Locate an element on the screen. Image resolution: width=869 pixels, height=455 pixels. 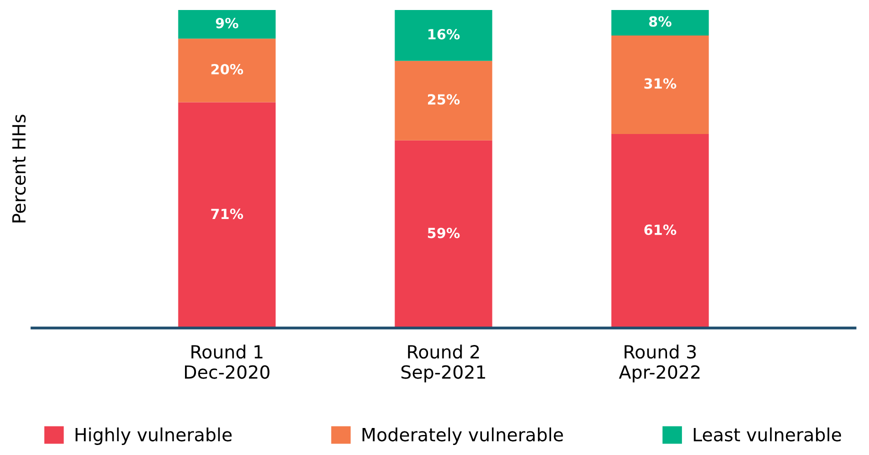
data-label: 20% is located at coordinates (227, 69).